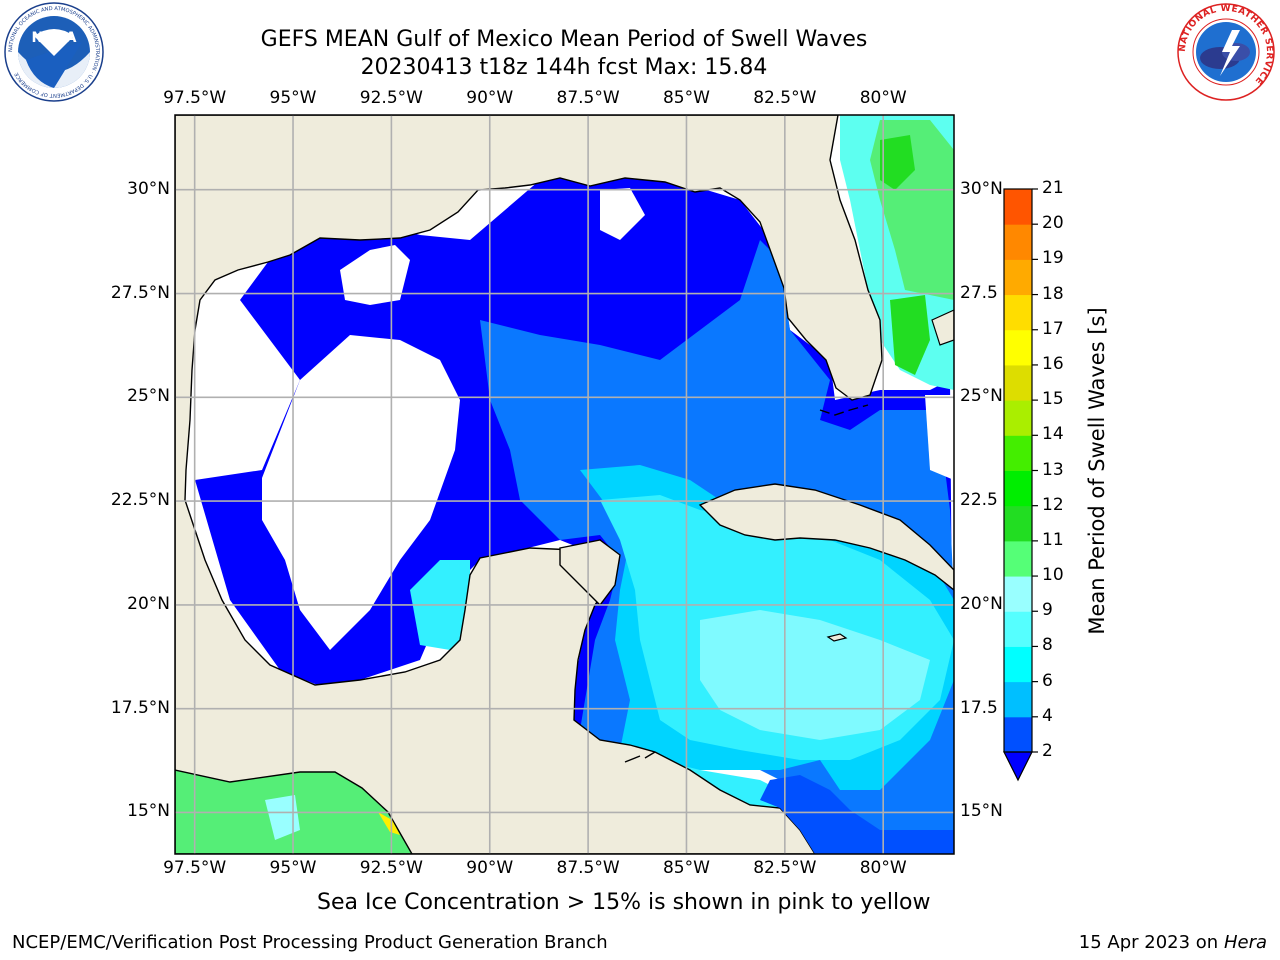 This screenshot has height=960, width=1280. What do you see at coordinates (1053, 258) in the screenshot?
I see `colorbar-tick-label: 19` at bounding box center [1053, 258].